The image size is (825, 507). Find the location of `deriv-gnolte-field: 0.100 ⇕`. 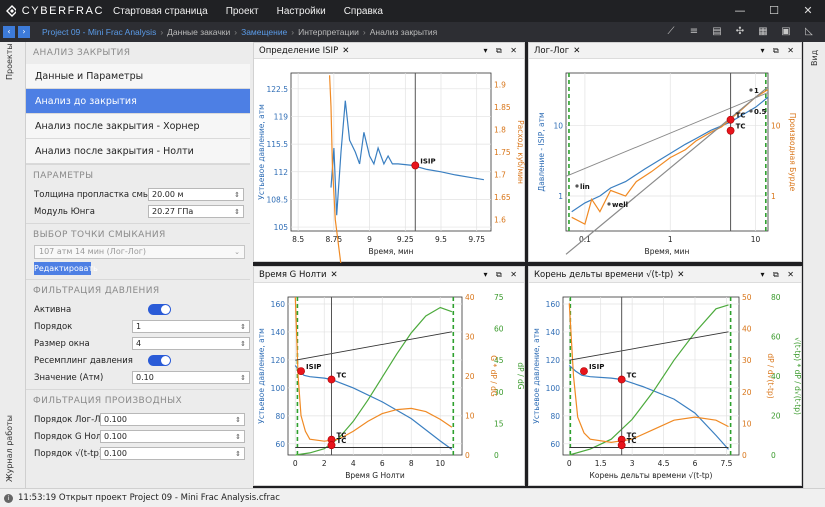

deriv-gnolte-field: 0.100 ⇕ is located at coordinates (172, 436).